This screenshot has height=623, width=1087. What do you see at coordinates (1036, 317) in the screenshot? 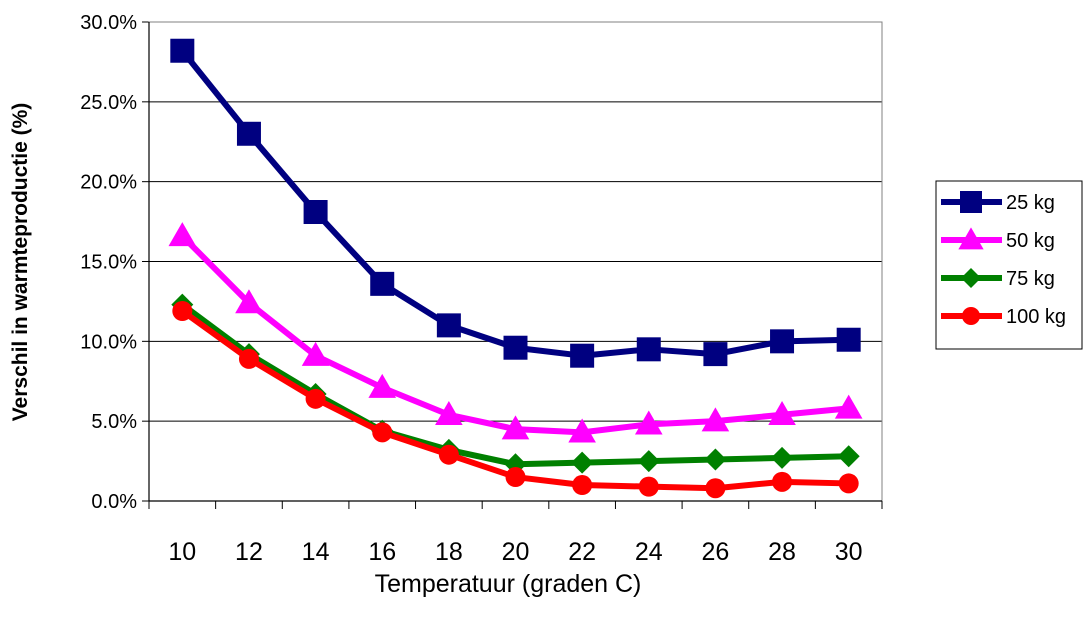
I see `legend-label: 100 kg` at bounding box center [1036, 317].